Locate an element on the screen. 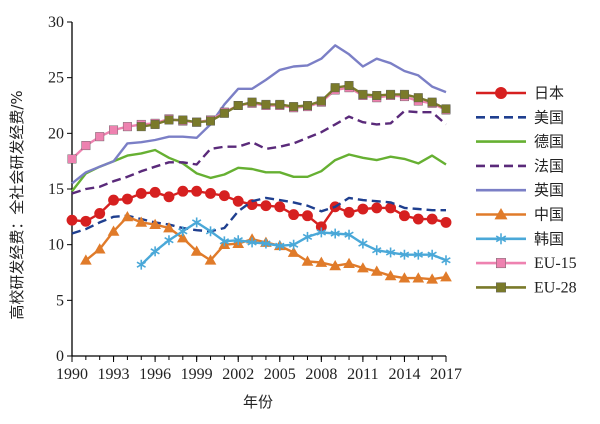 The height and width of the screenshot is (424, 600). series-日本 is located at coordinates (259, 209).